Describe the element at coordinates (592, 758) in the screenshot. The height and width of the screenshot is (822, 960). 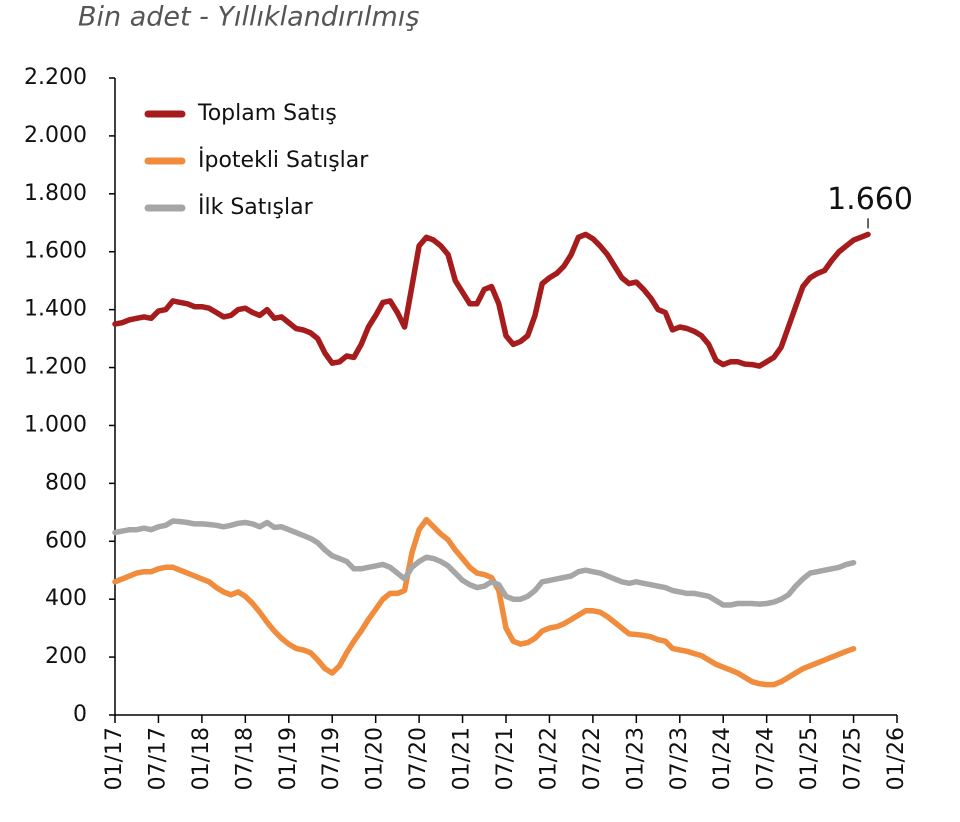
I see `x-tick-label: 07/22` at that location.